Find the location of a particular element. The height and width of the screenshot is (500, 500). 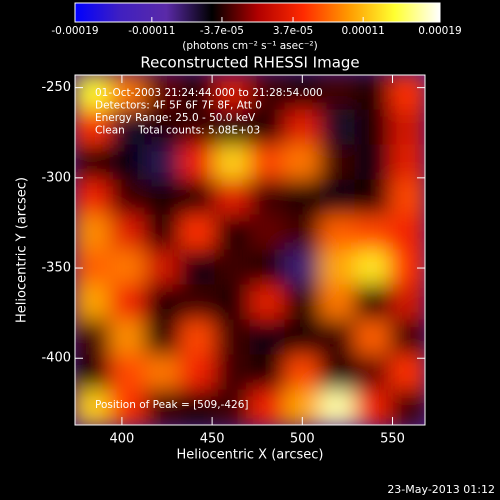

y-tick-label: -400 is located at coordinates (56, 358).